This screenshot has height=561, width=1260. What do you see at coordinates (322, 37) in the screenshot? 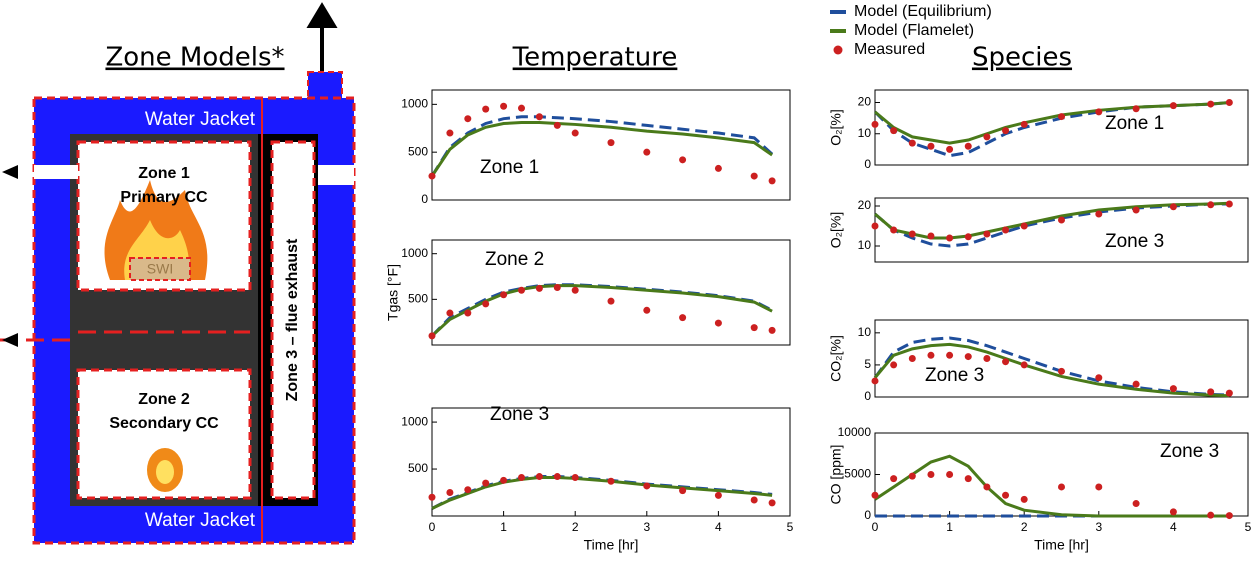
I see `exhaust-arrow` at bounding box center [322, 37].